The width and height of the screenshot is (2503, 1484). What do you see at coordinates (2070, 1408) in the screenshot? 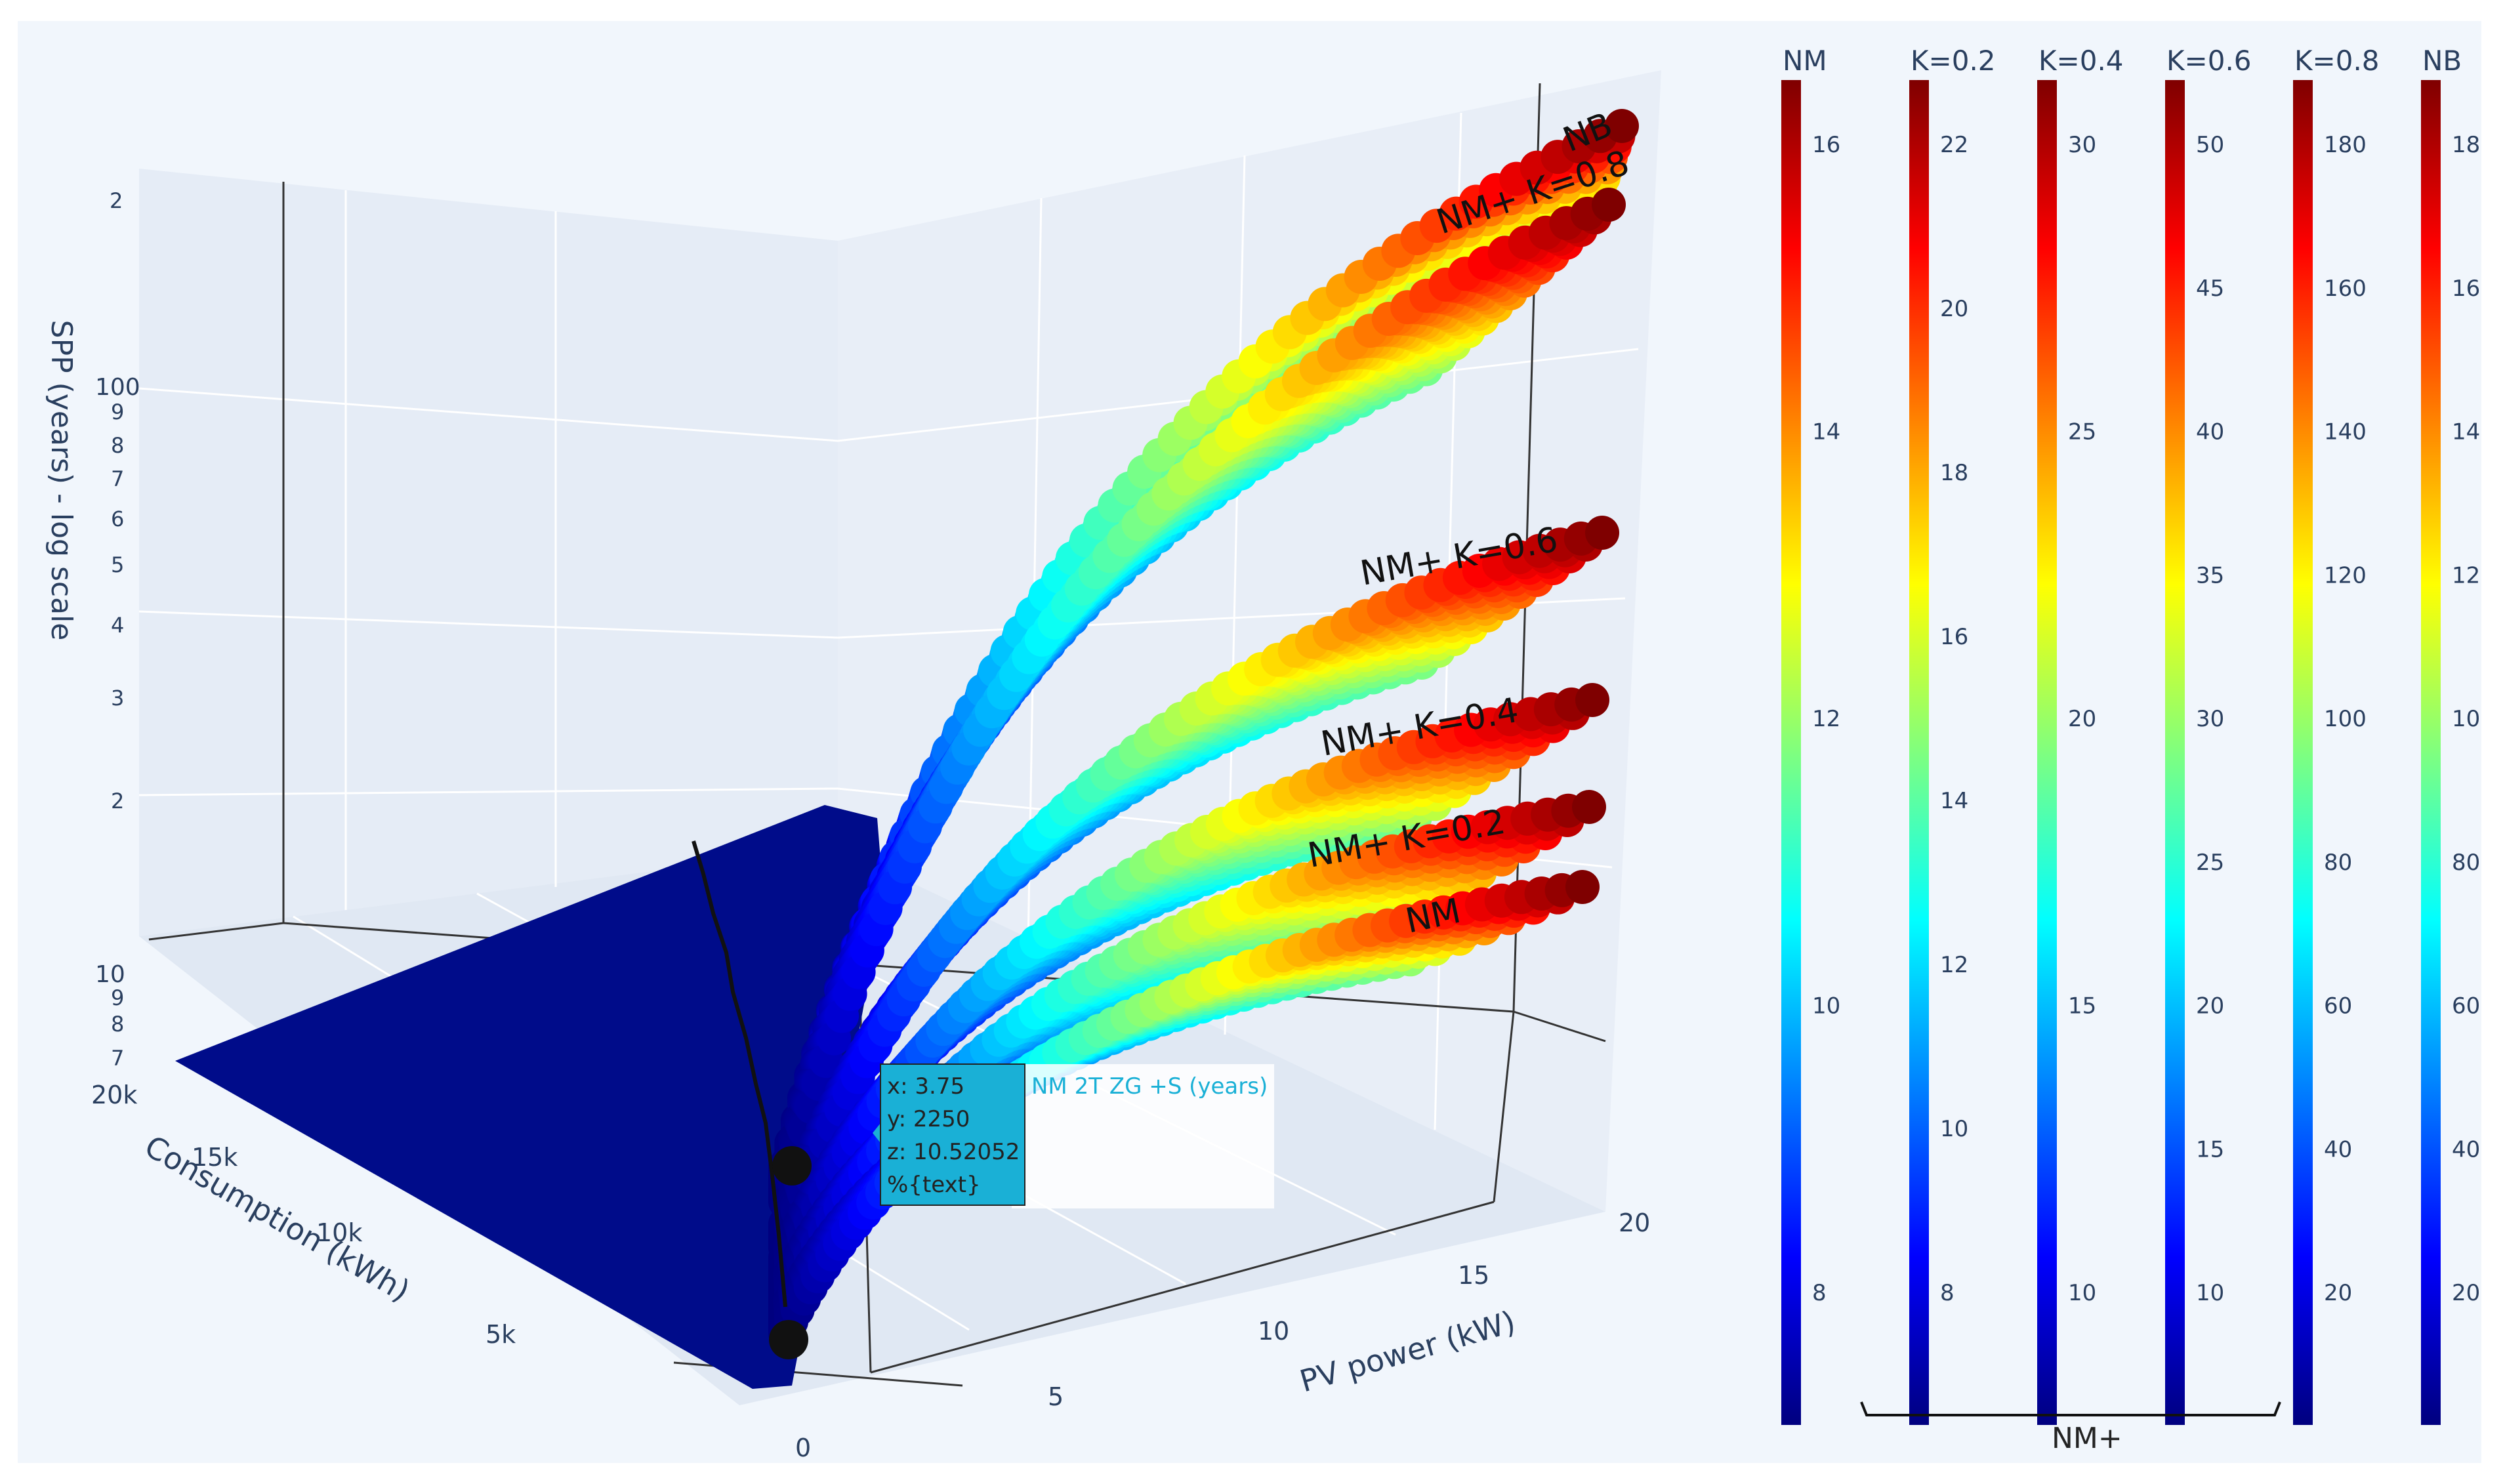
I see `nm-plus-brace` at bounding box center [2070, 1408].